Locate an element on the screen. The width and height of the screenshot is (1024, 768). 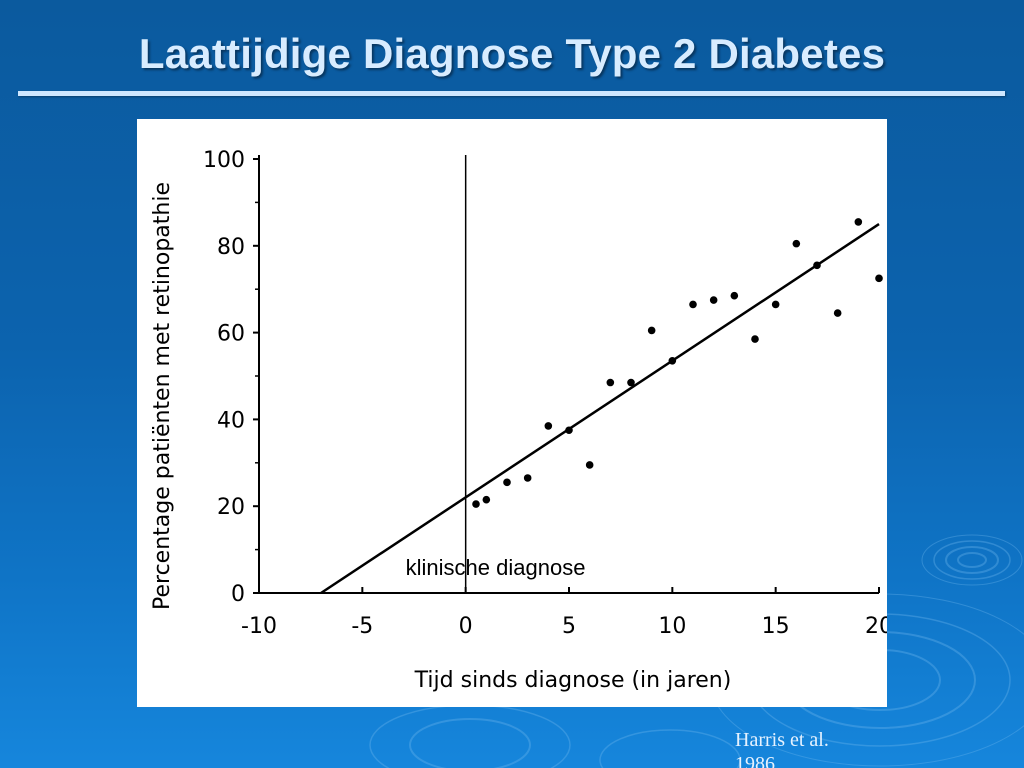
x-tick-label: -5 is located at coordinates (362, 626).